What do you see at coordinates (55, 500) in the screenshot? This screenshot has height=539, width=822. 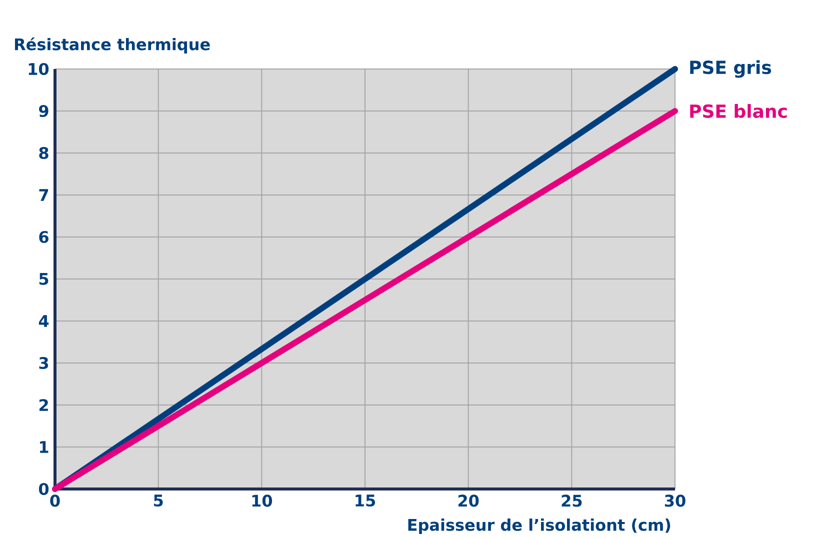 I see `x-tick-label: 0` at bounding box center [55, 500].